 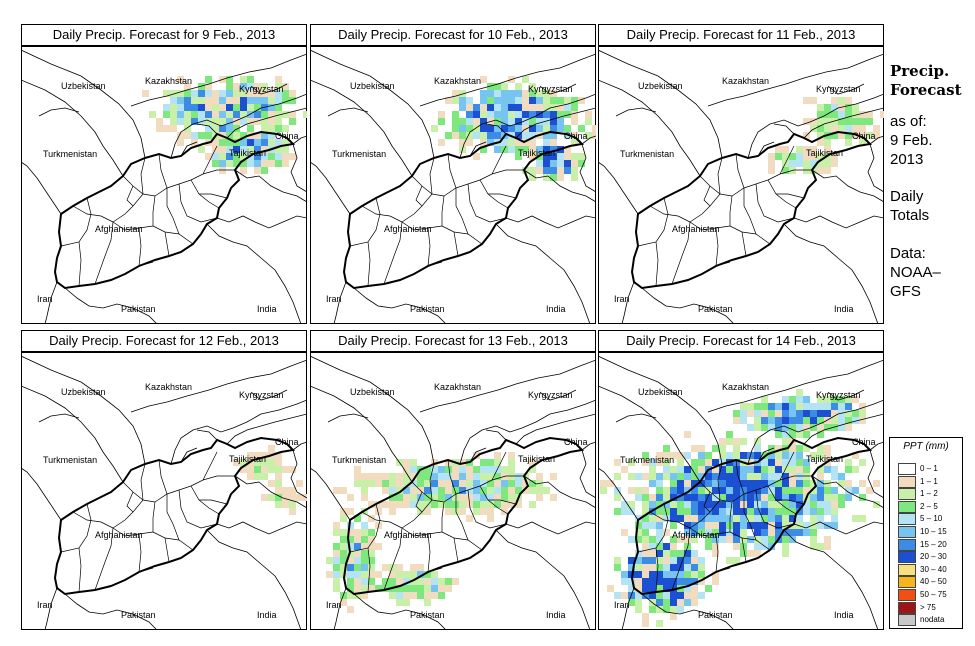 What do you see at coordinates (928, 544) in the screenshot?
I see `legend-item: 15 – 20` at bounding box center [928, 544].